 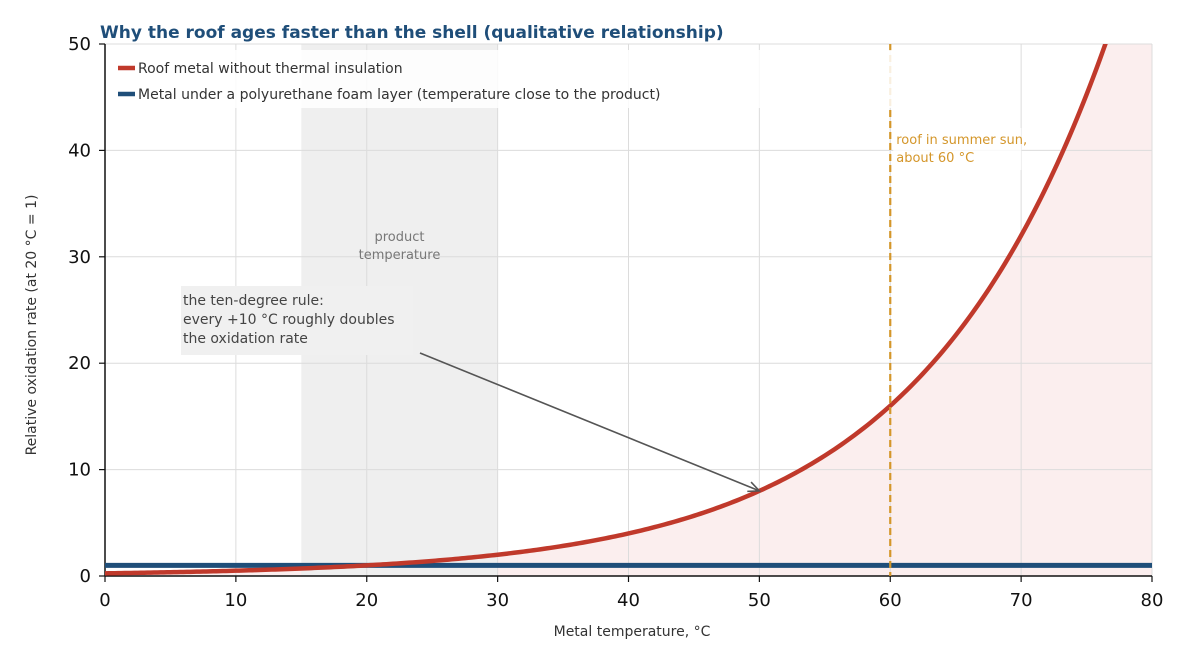 I want to click on vline-label: roof in summer sun, about 60 °C, so click(x=961, y=149).